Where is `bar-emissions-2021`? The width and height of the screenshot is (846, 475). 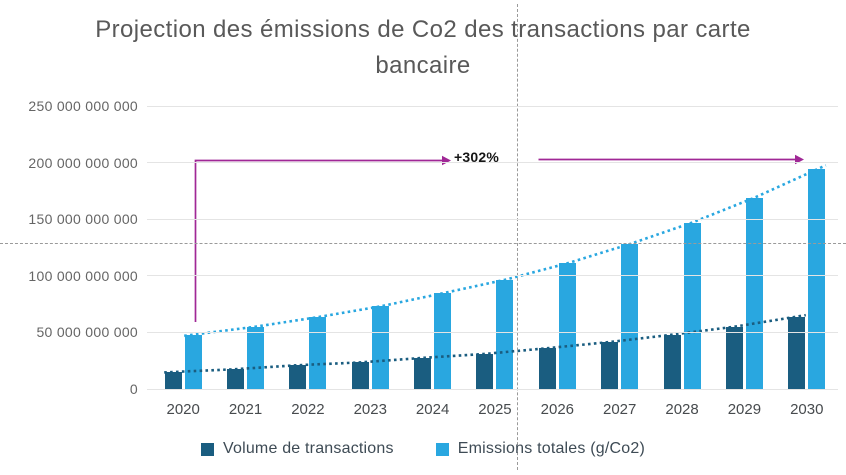
bar-emissions-2021 is located at coordinates (256, 357).